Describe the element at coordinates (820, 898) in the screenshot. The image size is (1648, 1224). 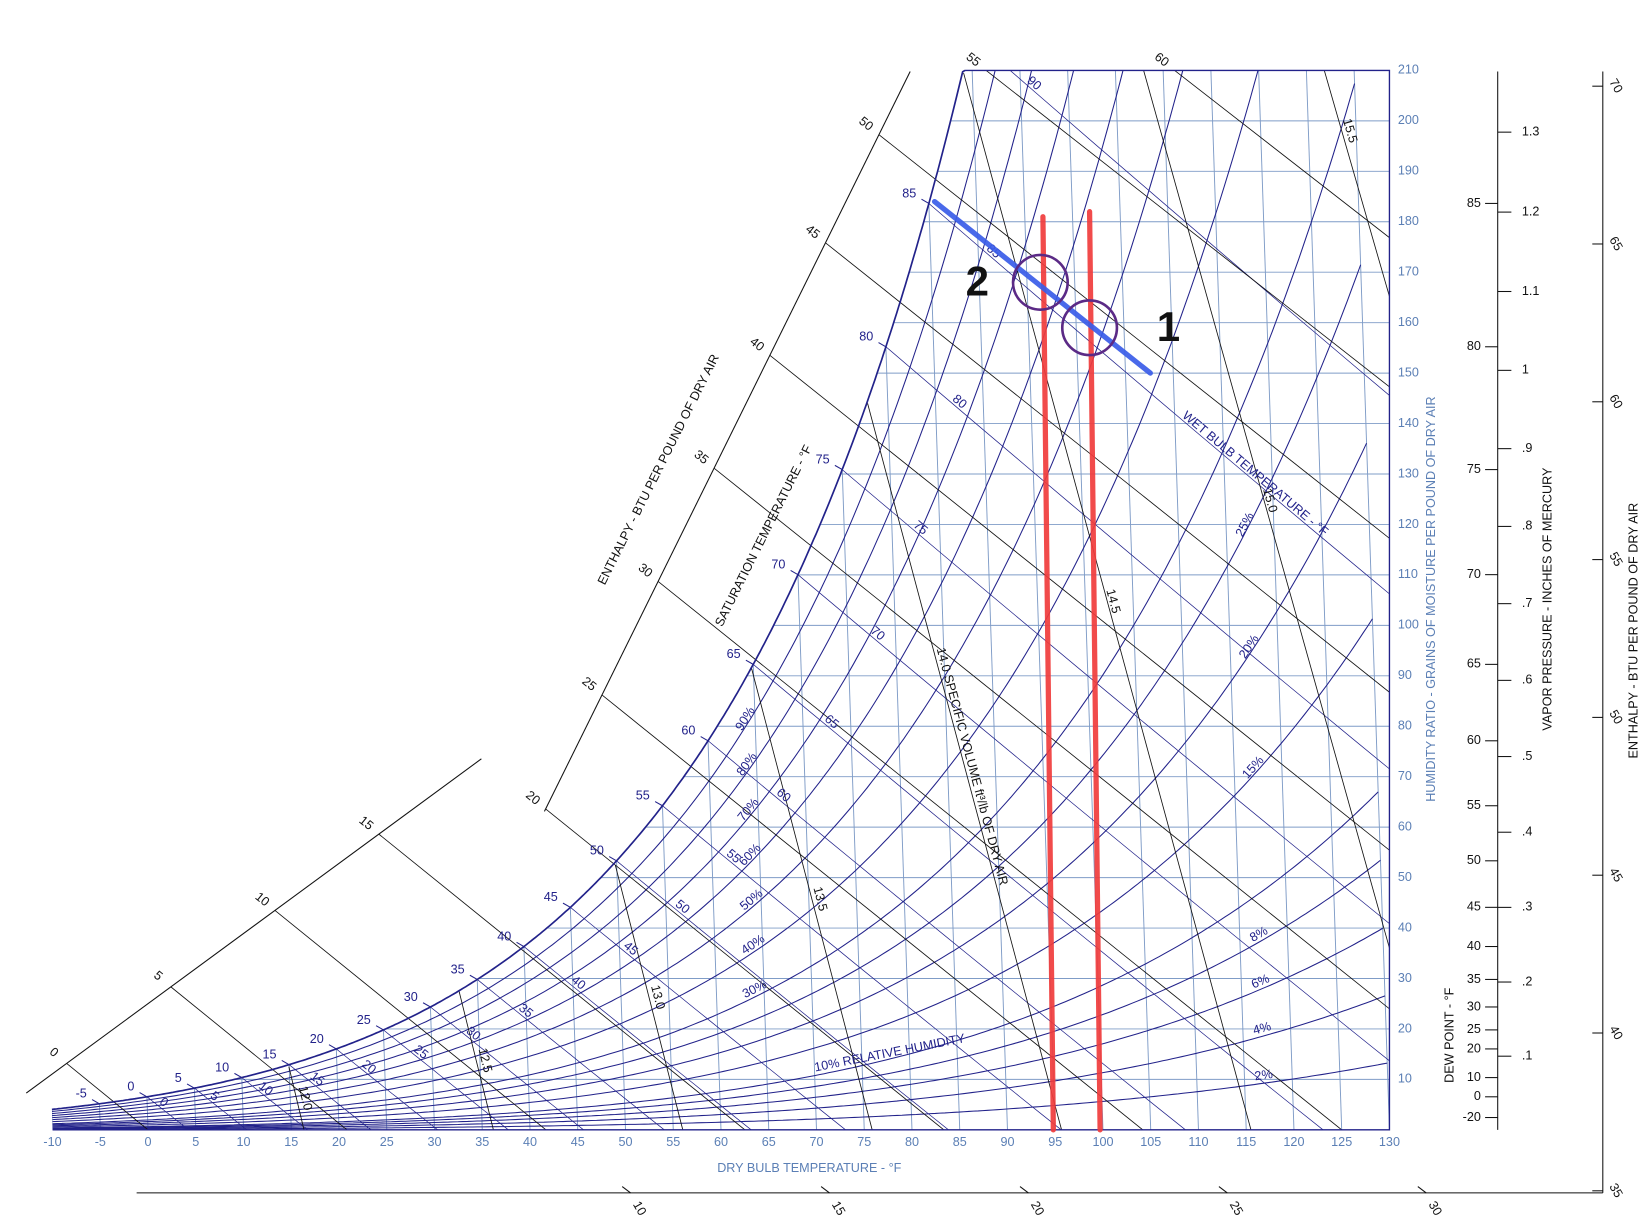
I see `specific-volume-label: 13.5` at that location.